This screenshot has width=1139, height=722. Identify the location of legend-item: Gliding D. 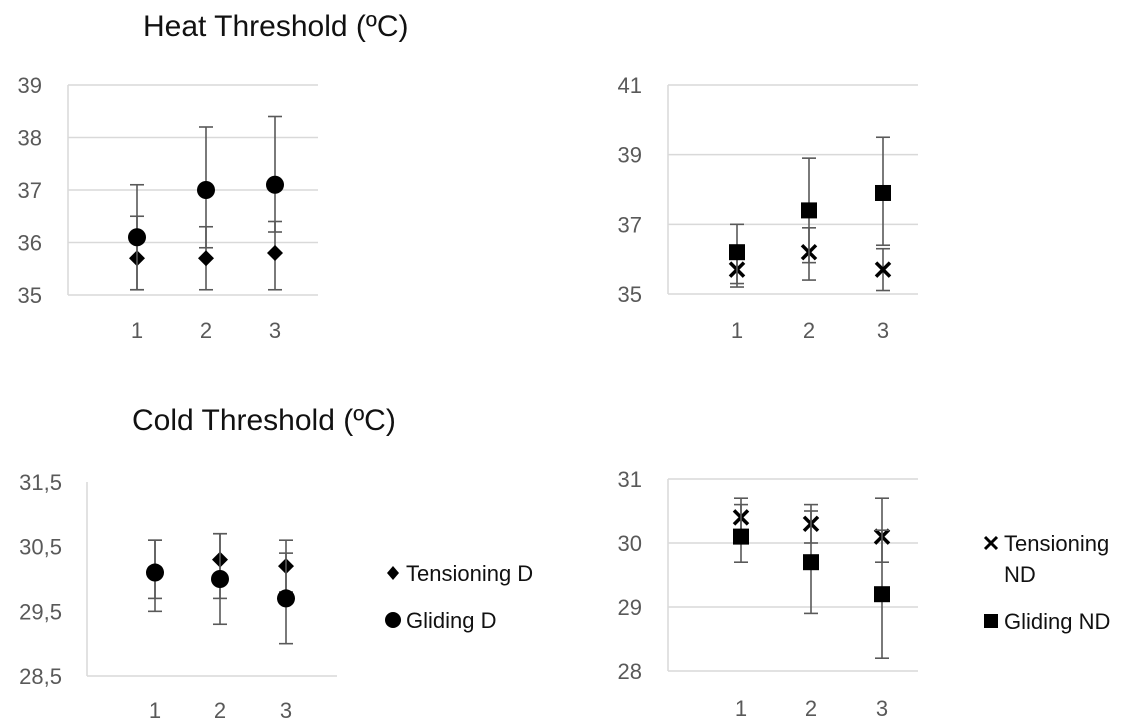
(440, 620).